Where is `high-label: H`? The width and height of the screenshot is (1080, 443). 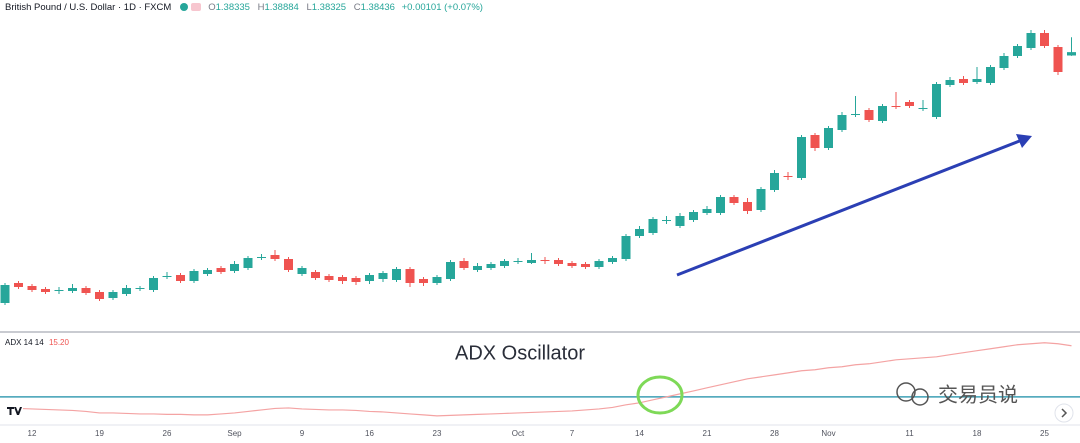
high-label: H is located at coordinates (261, 7).